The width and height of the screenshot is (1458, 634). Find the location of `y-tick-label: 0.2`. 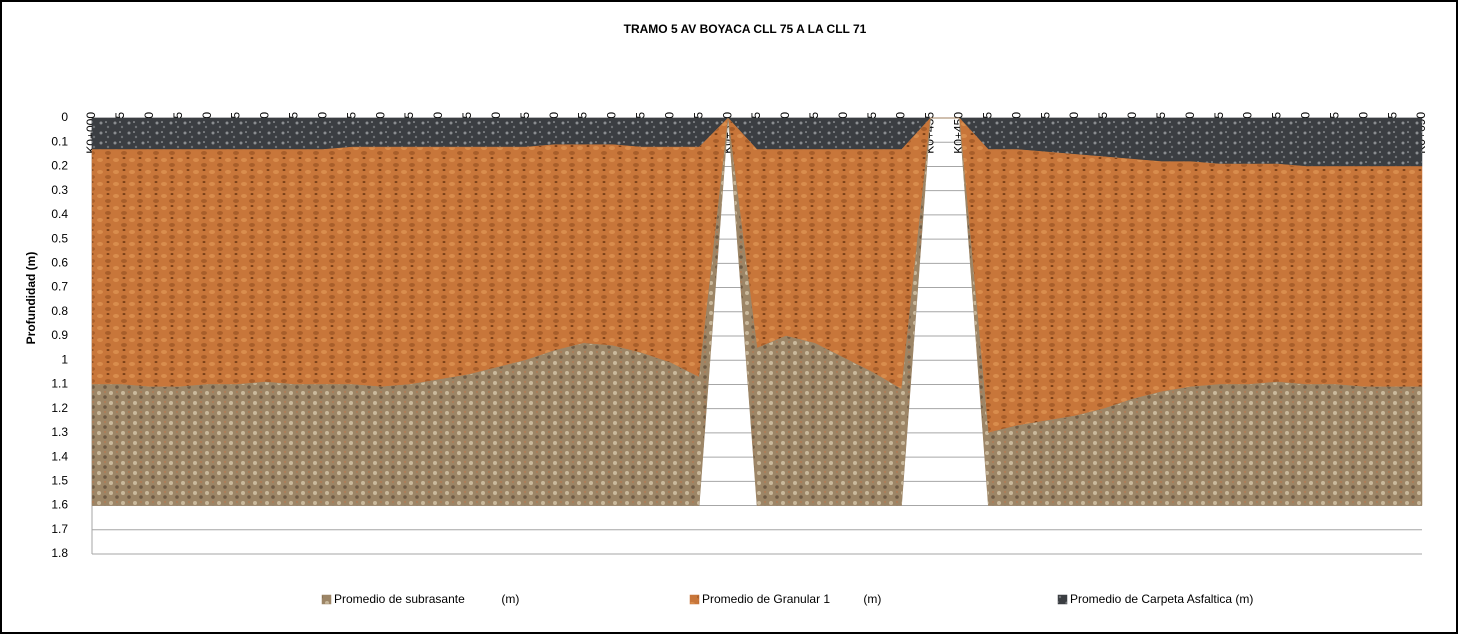

y-tick-label: 0.2 is located at coordinates (59, 166).